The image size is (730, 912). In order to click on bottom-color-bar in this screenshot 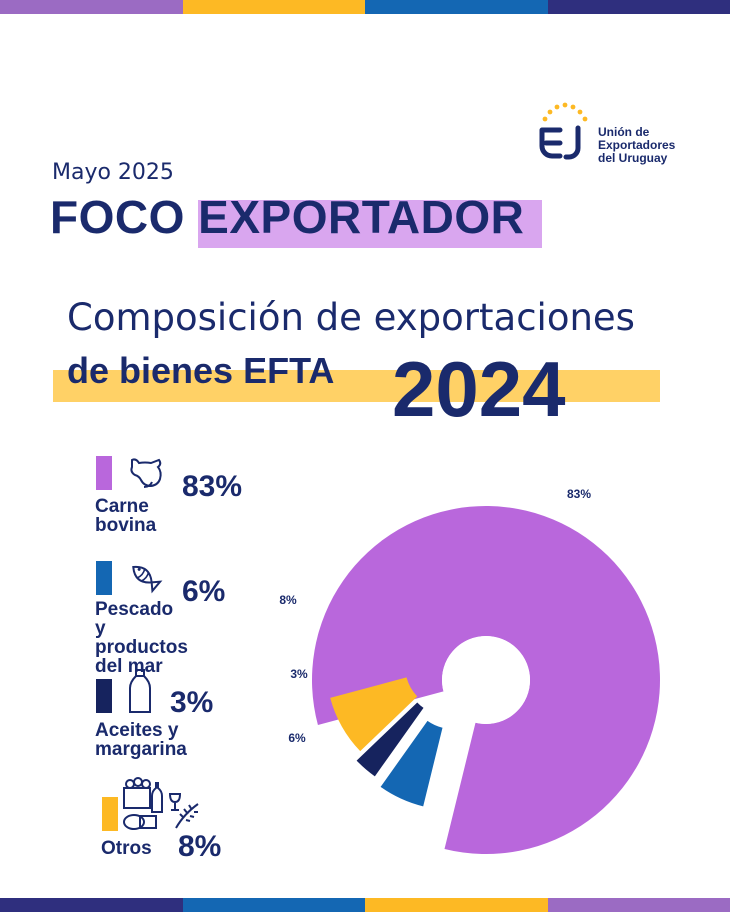, I will do `click(365, 905)`.